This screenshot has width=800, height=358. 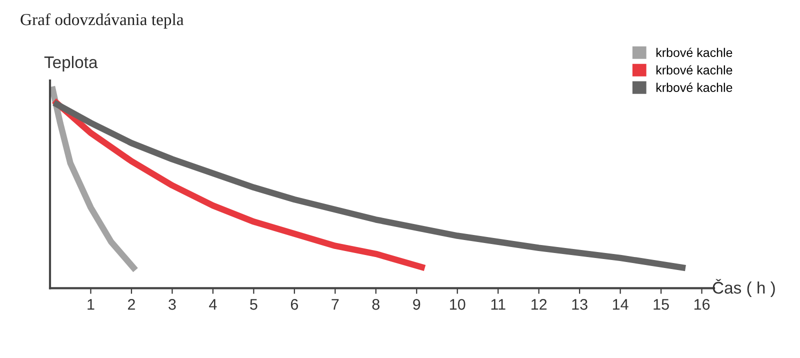 What do you see at coordinates (172, 304) in the screenshot?
I see `x-tick-label: 3` at bounding box center [172, 304].